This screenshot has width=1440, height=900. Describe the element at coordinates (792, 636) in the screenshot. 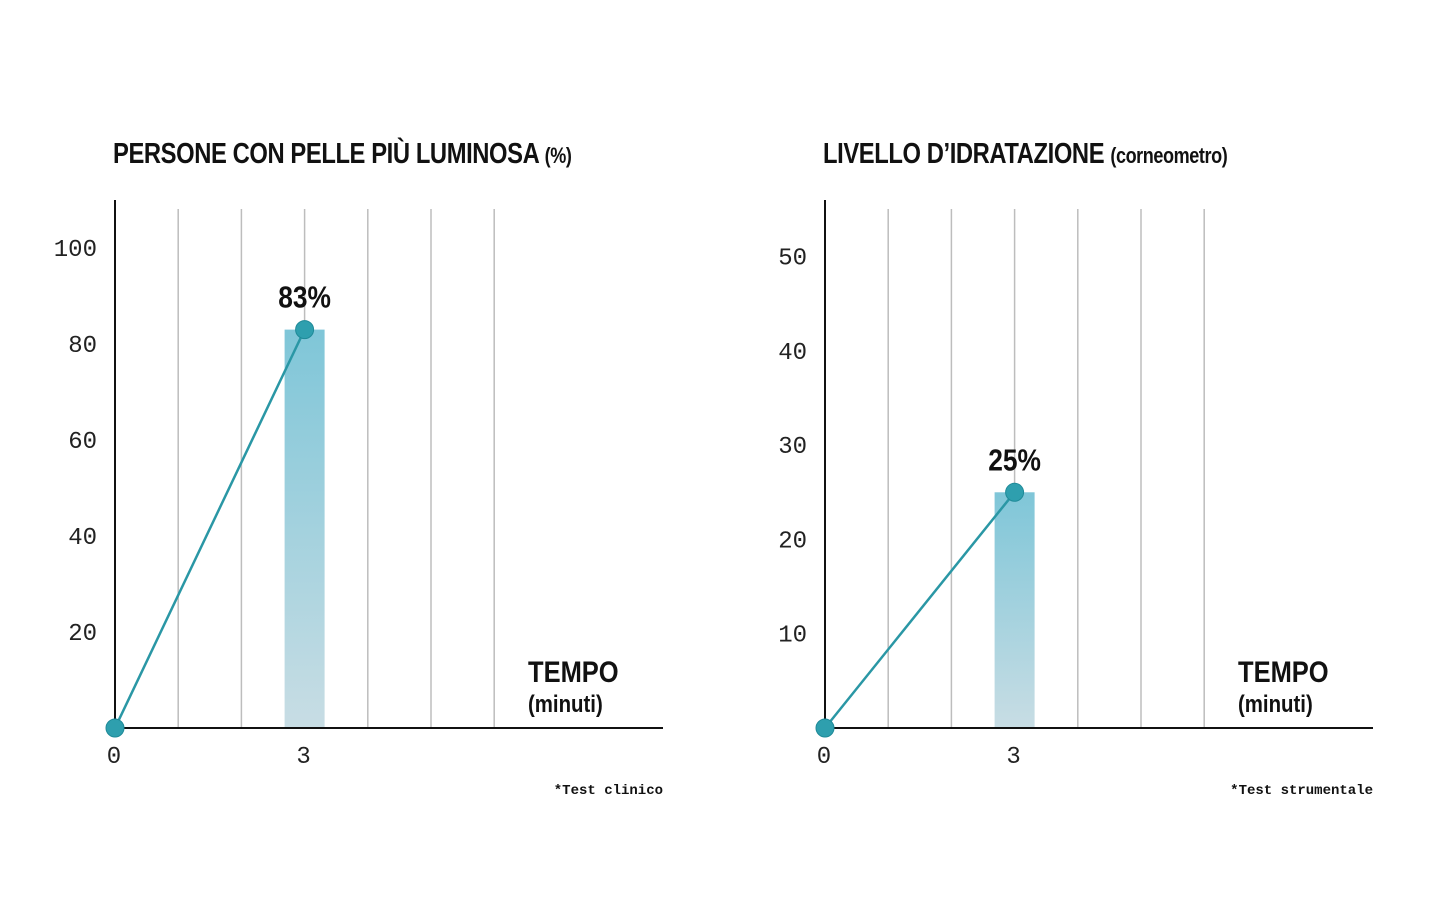

I see `y-tick-label: 10` at that location.